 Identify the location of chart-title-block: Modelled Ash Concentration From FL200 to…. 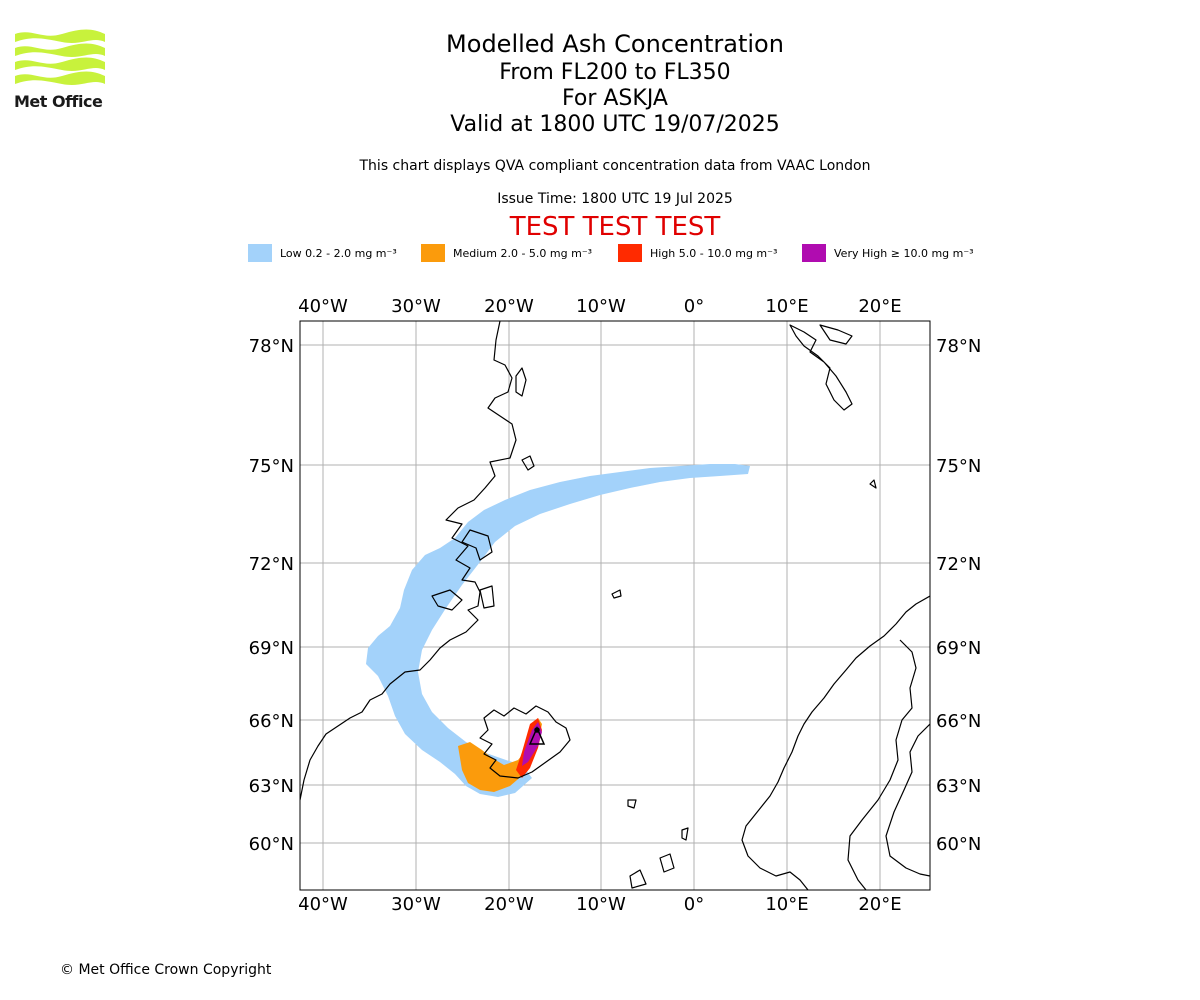
(615, 83).